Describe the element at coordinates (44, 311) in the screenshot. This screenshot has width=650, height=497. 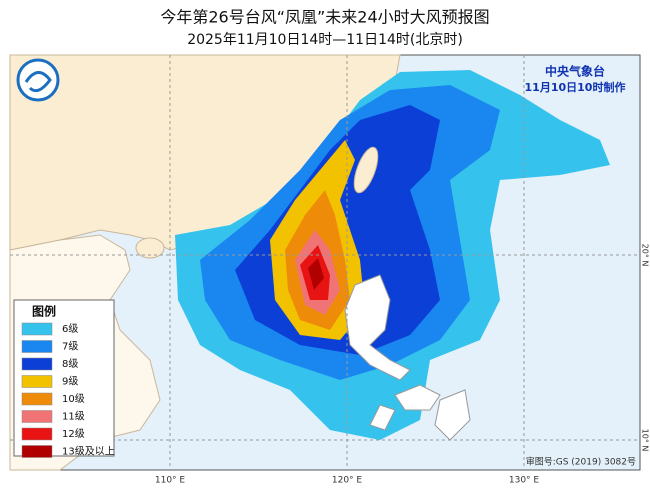
I see `legend-title: 图例` at that location.